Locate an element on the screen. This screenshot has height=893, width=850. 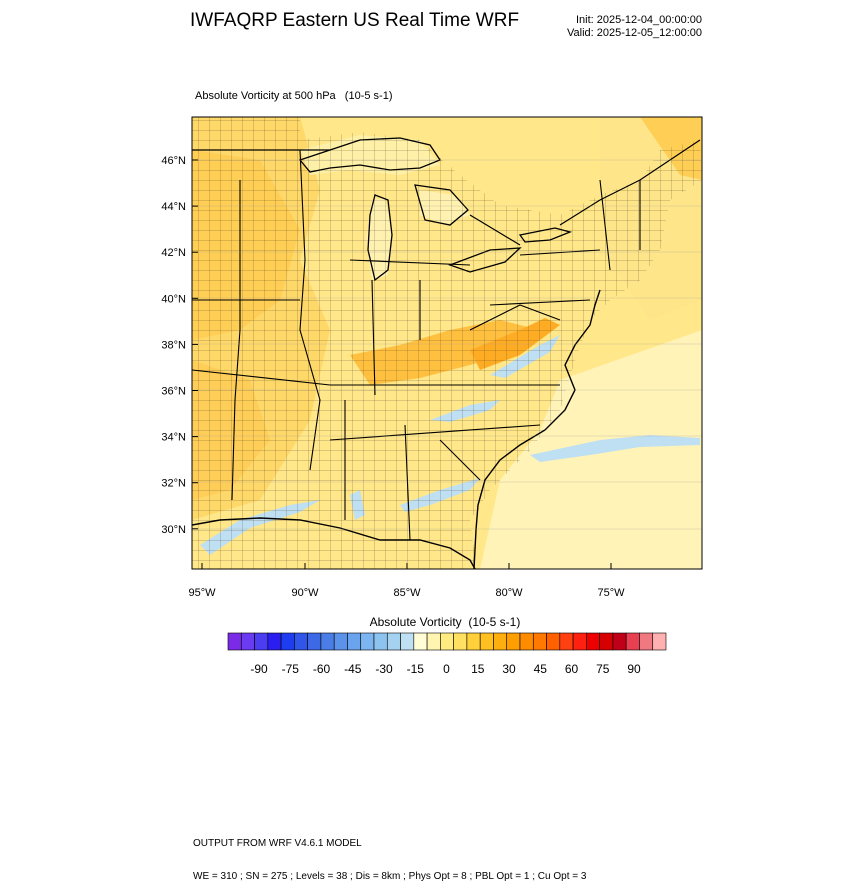
main-title: IWFAQRP Eastern US Real Time WRF is located at coordinates (355, 20).